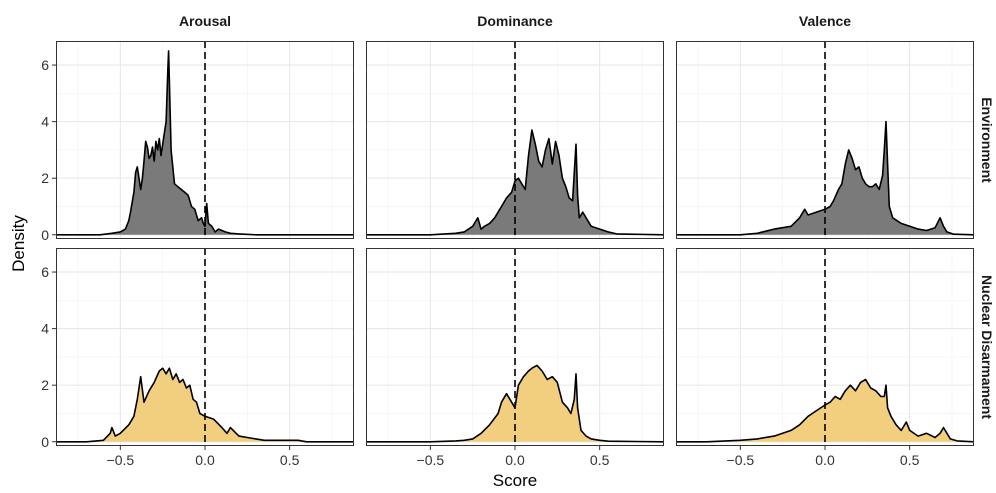 The width and height of the screenshot is (996, 493). What do you see at coordinates (987, 140) in the screenshot?
I see `facet-row-label: Environment` at bounding box center [987, 140].